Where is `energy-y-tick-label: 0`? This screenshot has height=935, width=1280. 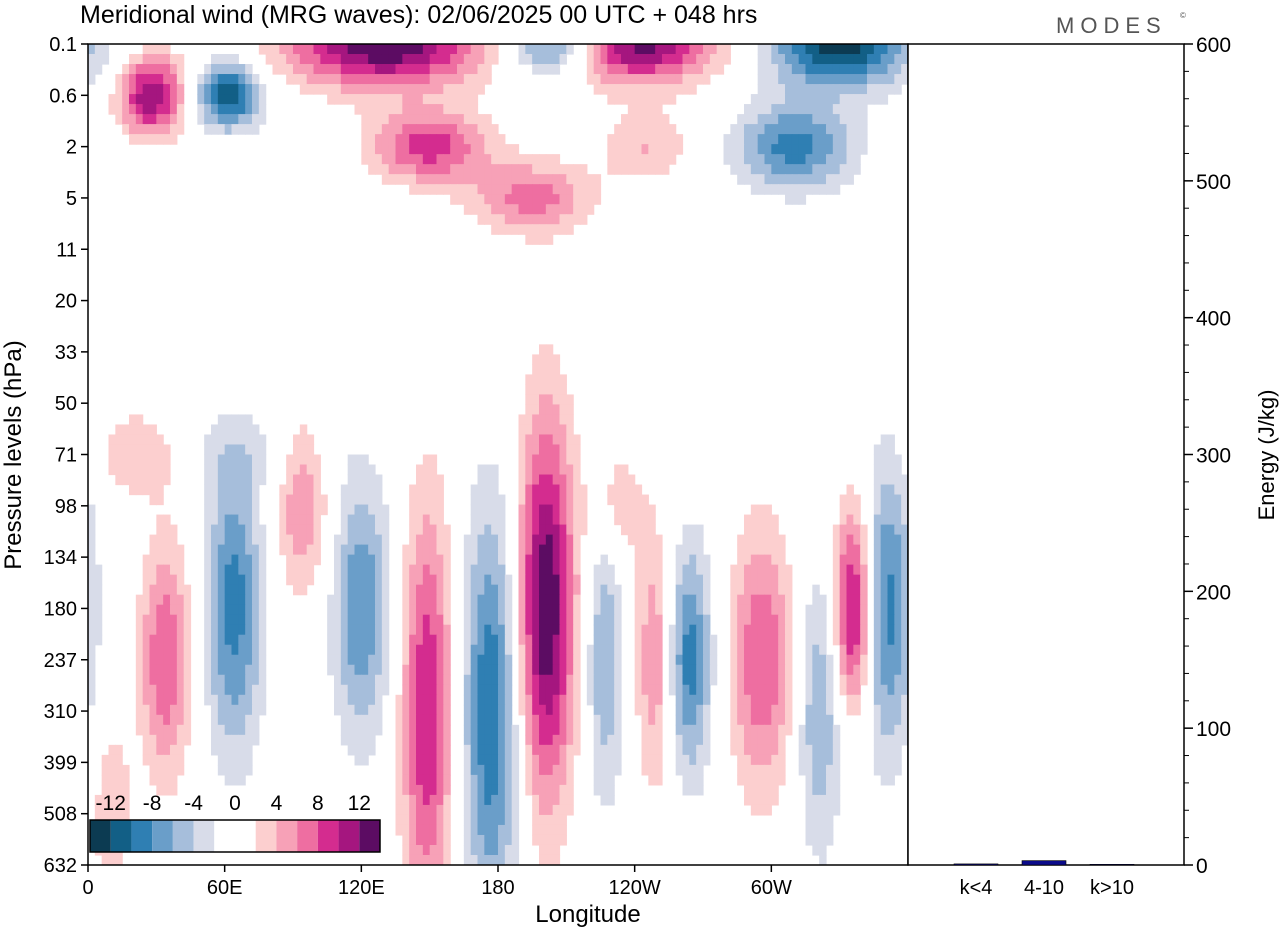
energy-y-tick-label: 0 is located at coordinates (1202, 866).